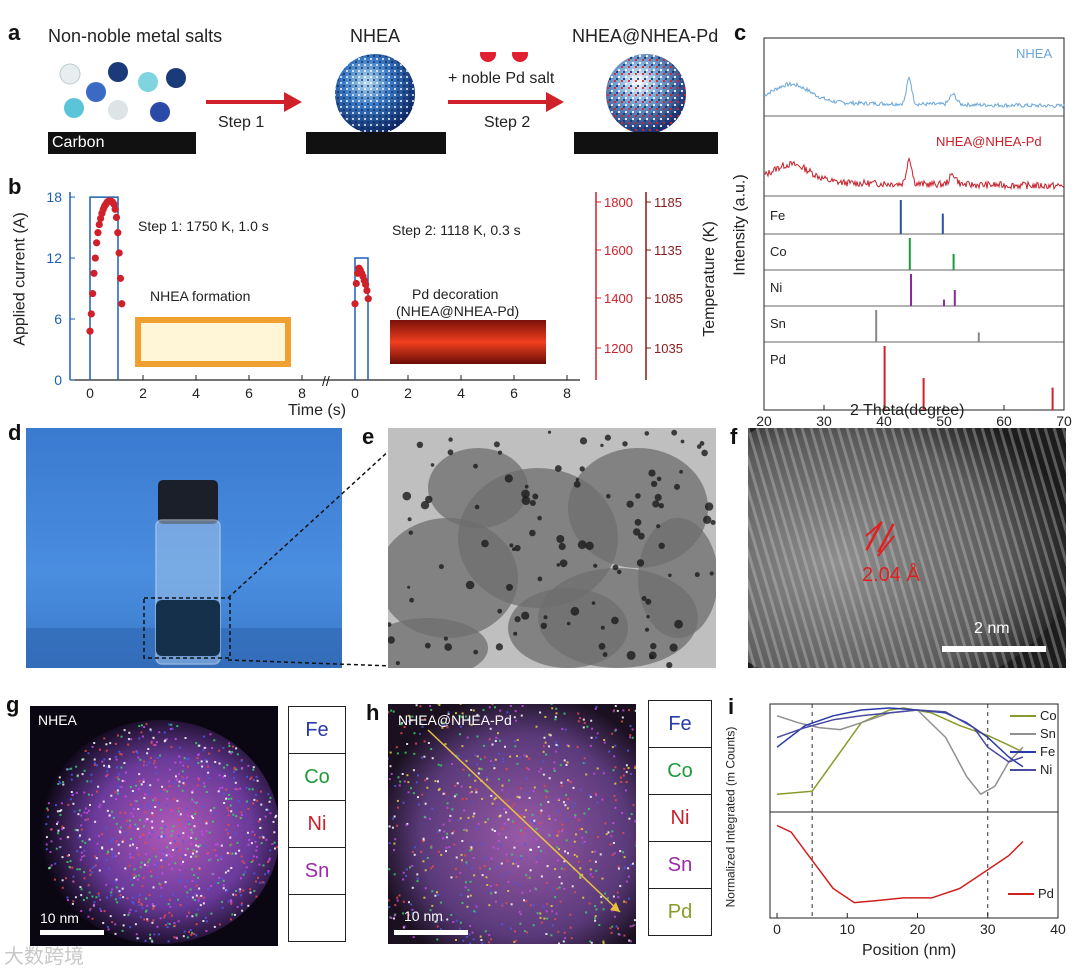 This screenshot has width=1080, height=970. What do you see at coordinates (512, 824) in the screenshot?
I see `eds-map-product` at bounding box center [512, 824].